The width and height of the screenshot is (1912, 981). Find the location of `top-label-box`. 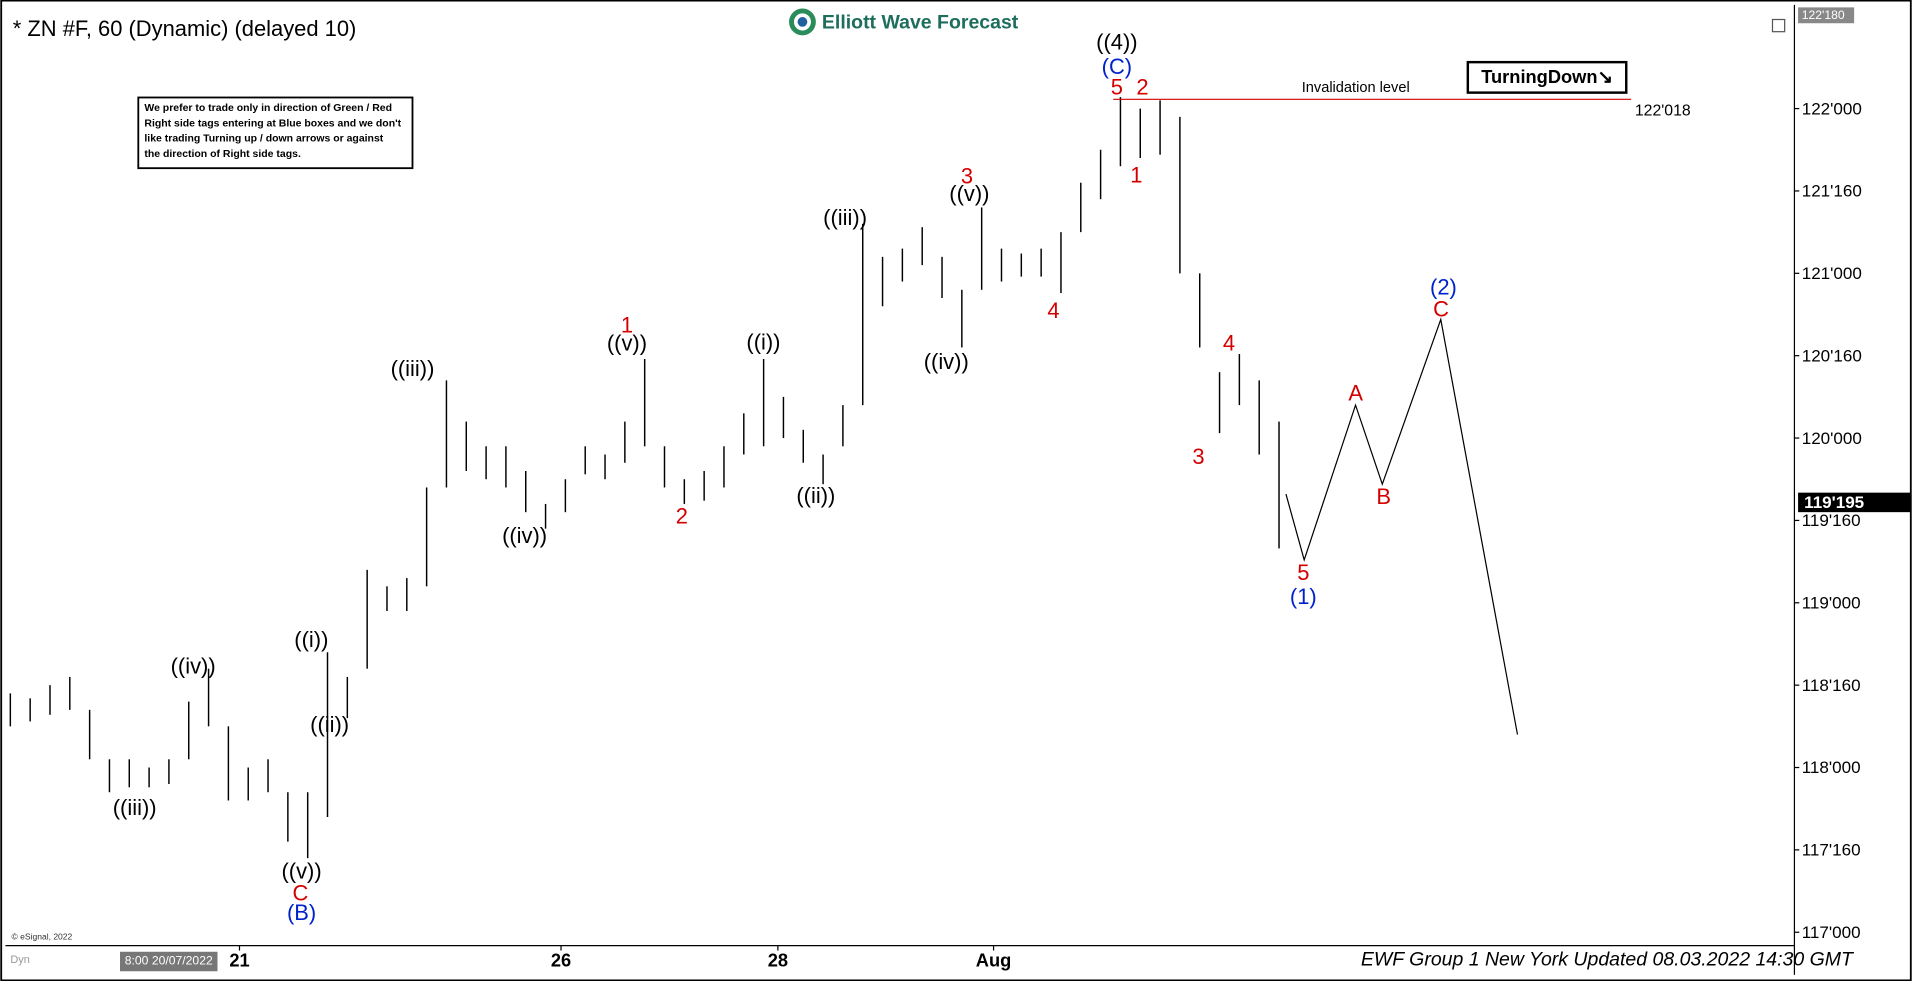

top-label-box is located at coordinates (1826, 15).